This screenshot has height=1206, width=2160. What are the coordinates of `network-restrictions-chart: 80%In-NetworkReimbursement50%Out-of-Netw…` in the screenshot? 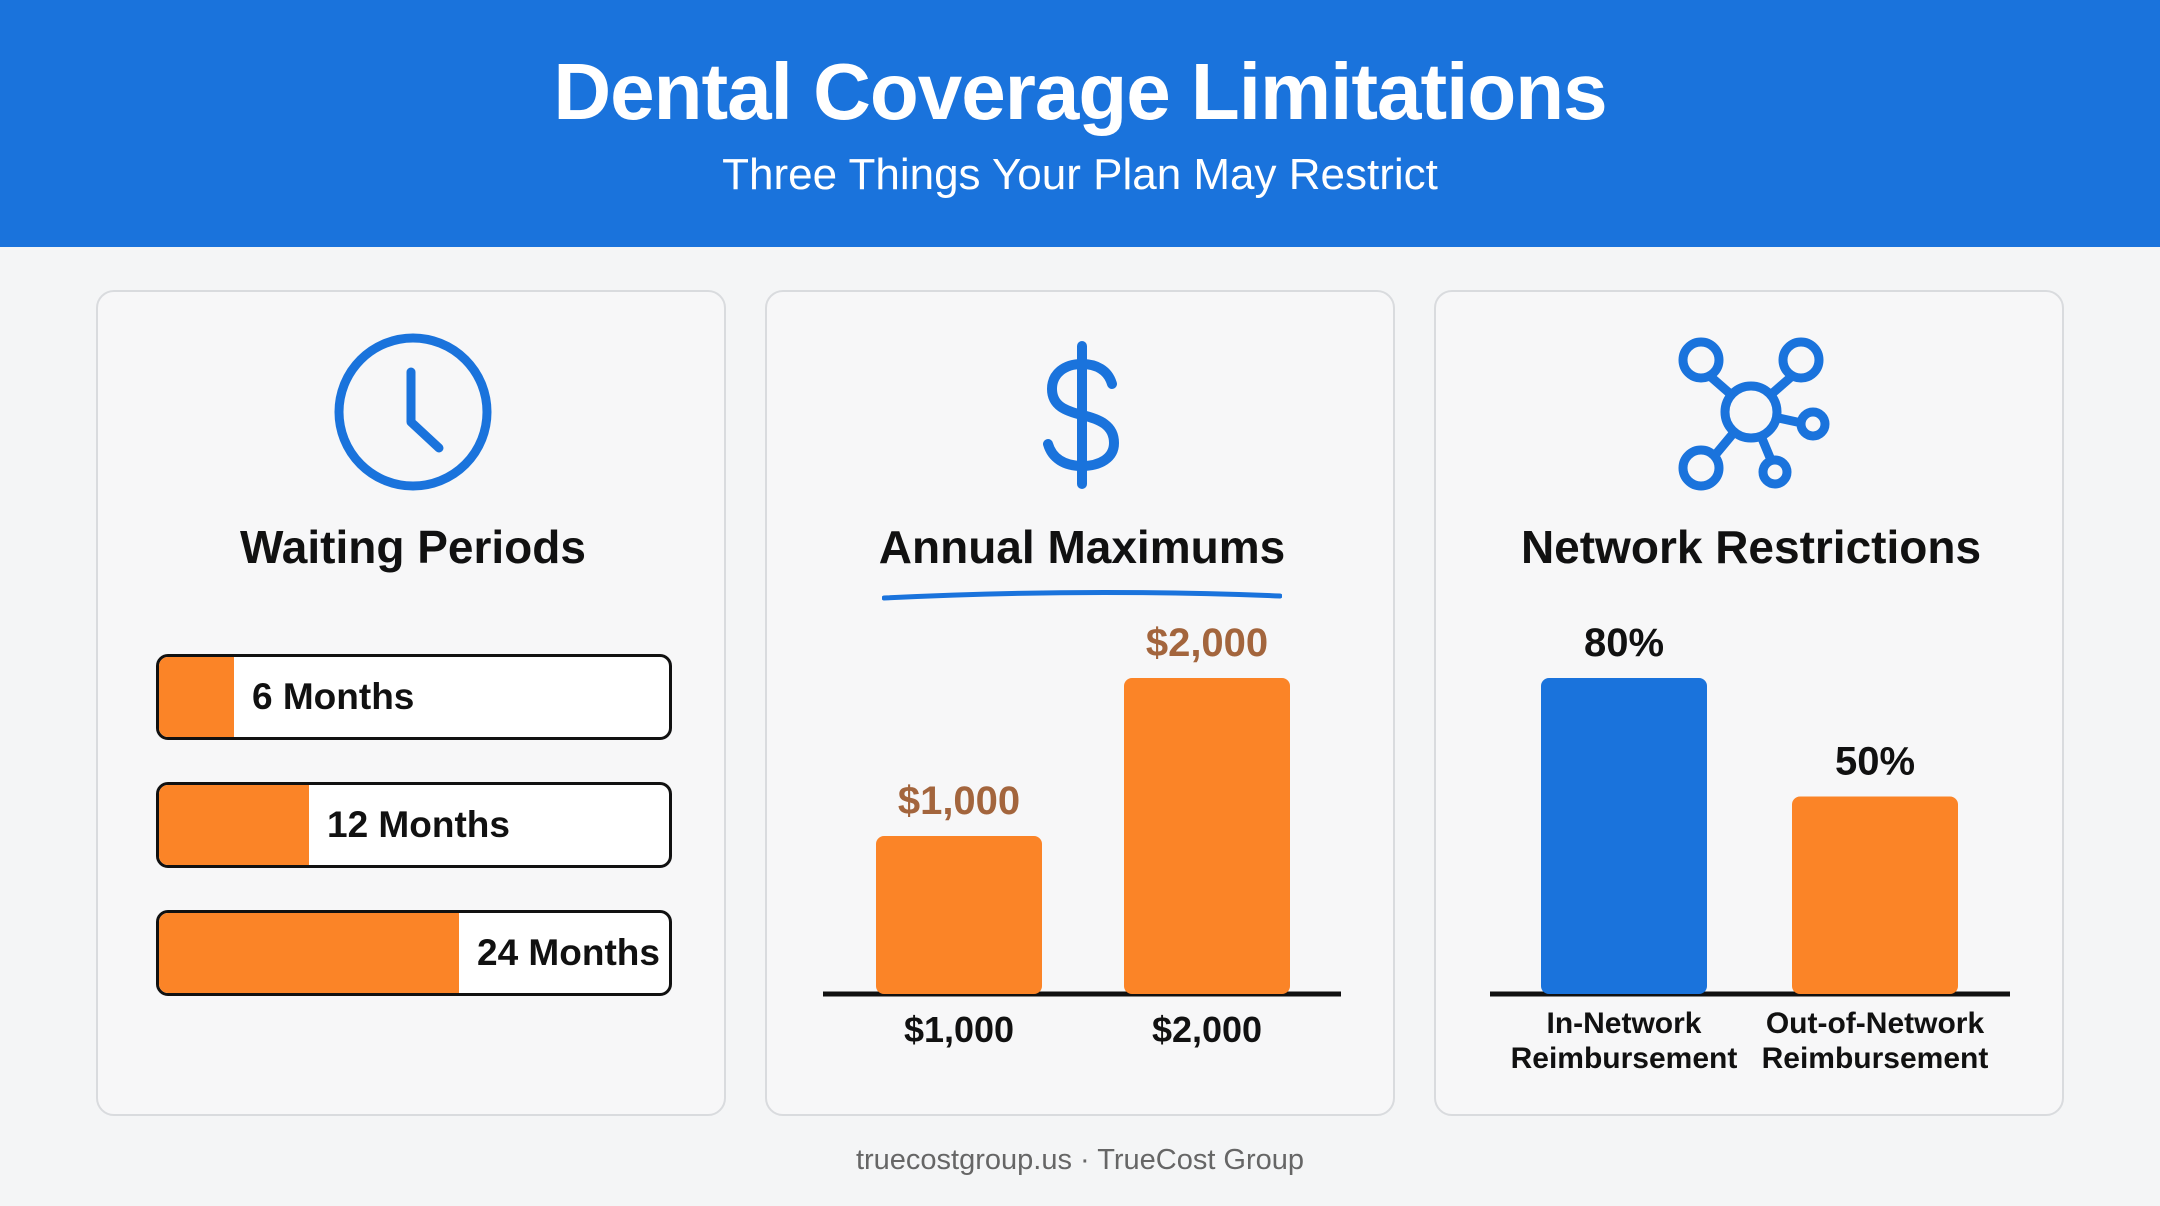 It's located at (1750, 848).